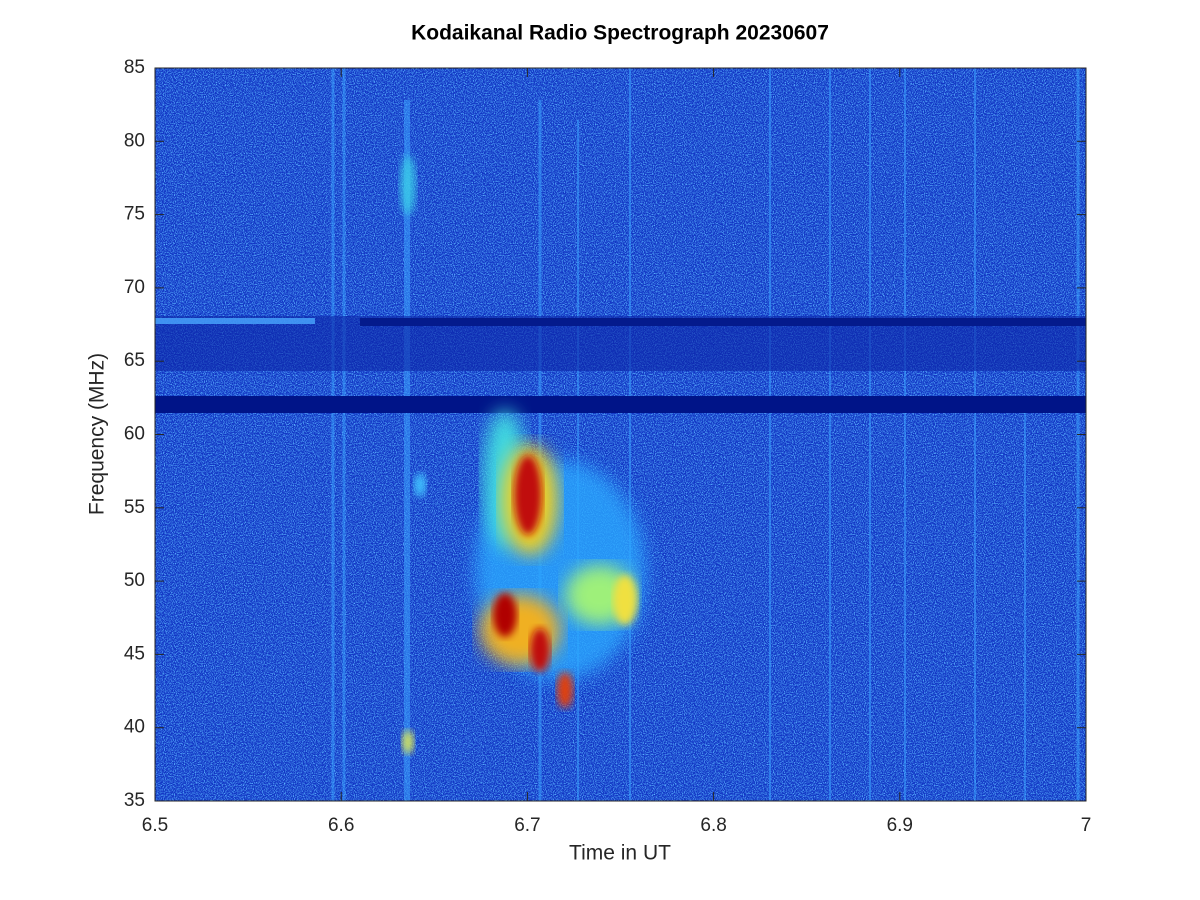 The image size is (1200, 900). I want to click on x-tick-label: 6.9, so click(900, 825).